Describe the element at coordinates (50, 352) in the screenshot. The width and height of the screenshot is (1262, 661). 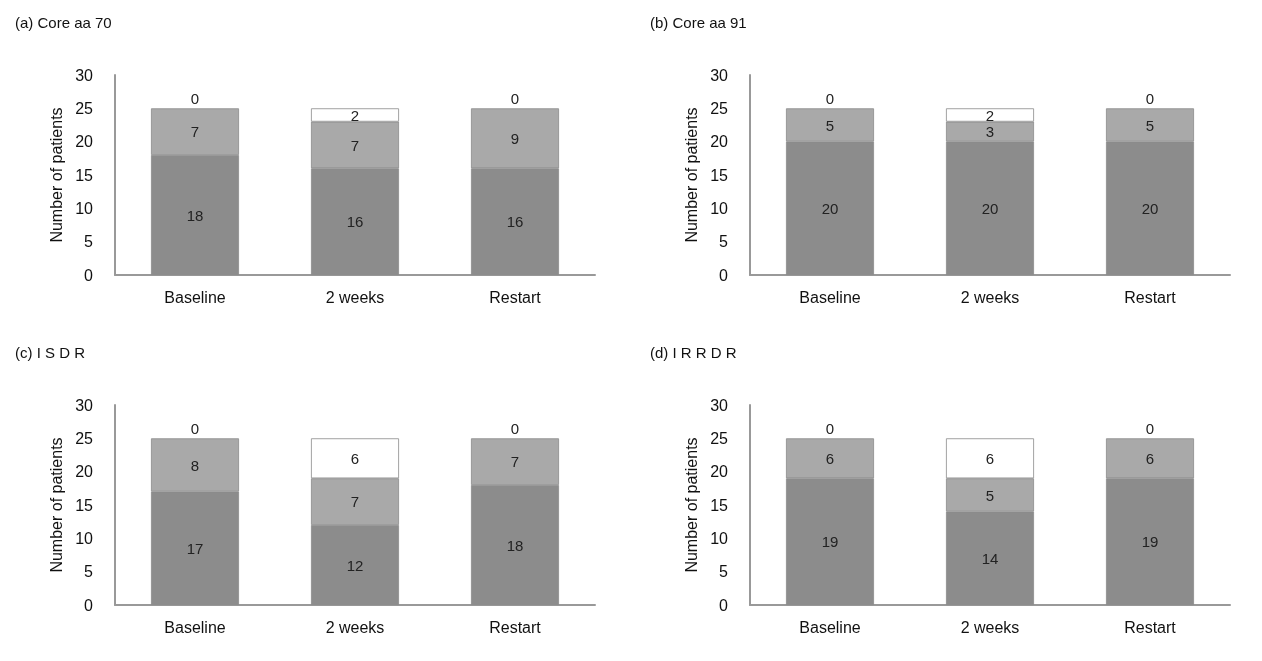
I see `chart-title: (c) I S D R` at that location.